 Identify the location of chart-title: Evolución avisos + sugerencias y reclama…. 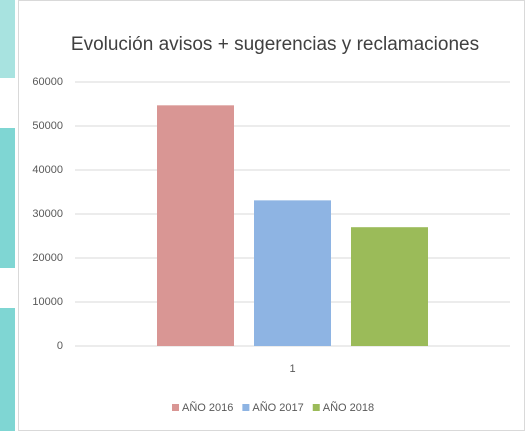
(275, 44).